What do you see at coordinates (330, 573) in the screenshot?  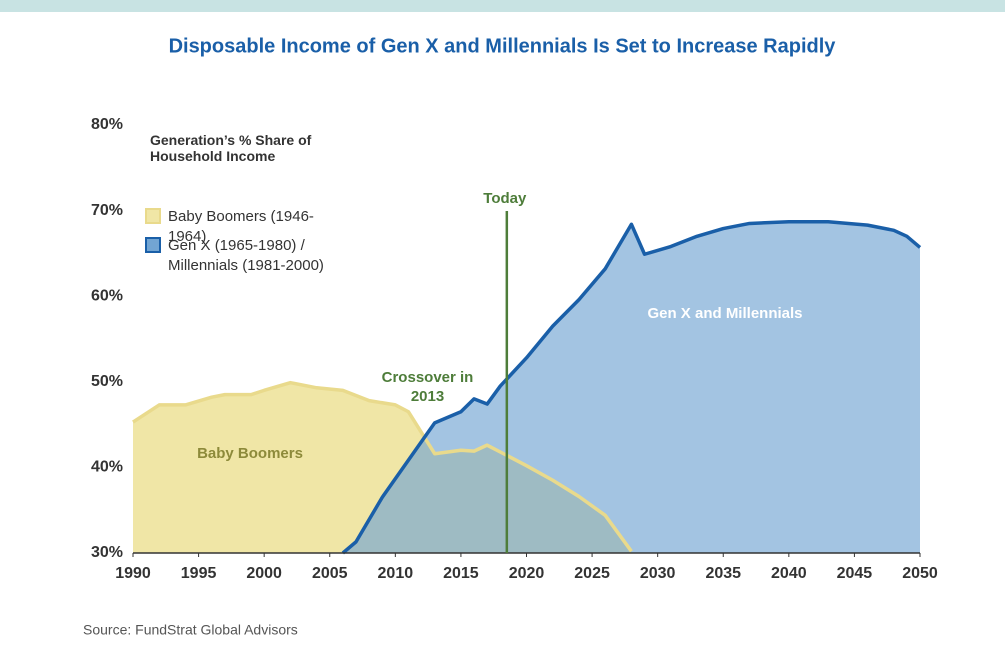 I see `x-tick-label: 2005` at bounding box center [330, 573].